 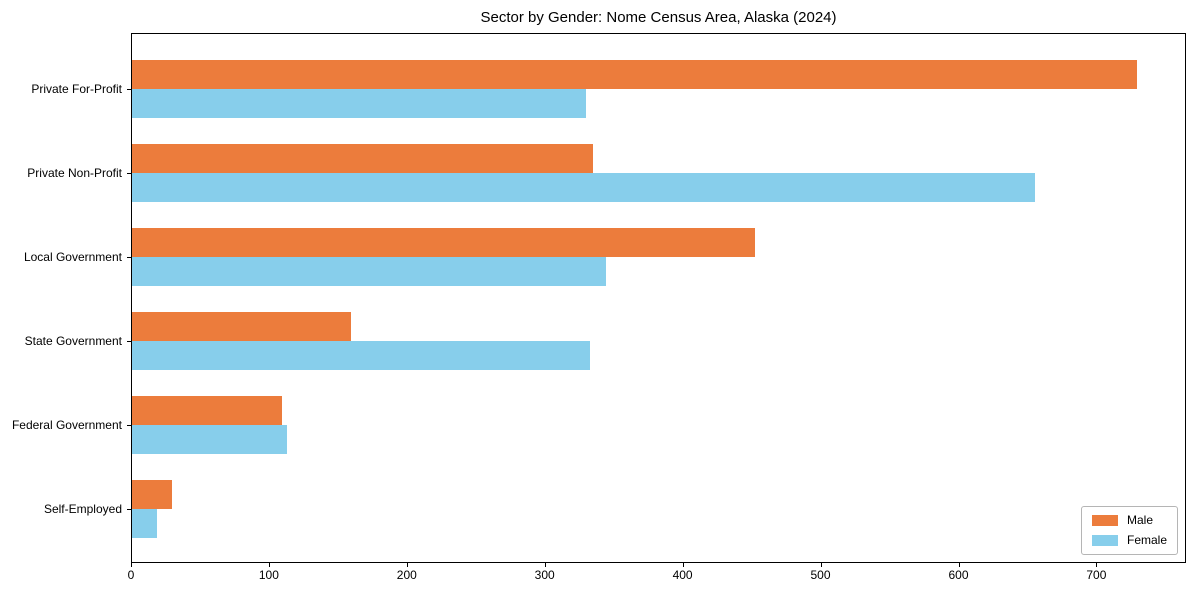 What do you see at coordinates (544, 575) in the screenshot?
I see `x-tick-label: 300` at bounding box center [544, 575].